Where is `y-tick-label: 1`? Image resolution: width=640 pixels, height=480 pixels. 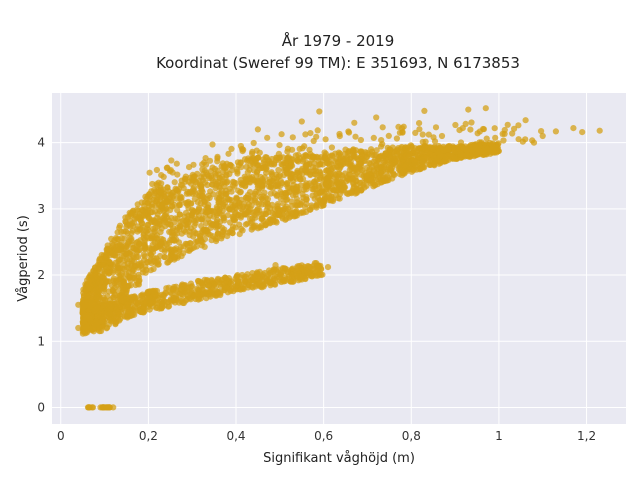
y-tick-label: 1 is located at coordinates (41, 341).